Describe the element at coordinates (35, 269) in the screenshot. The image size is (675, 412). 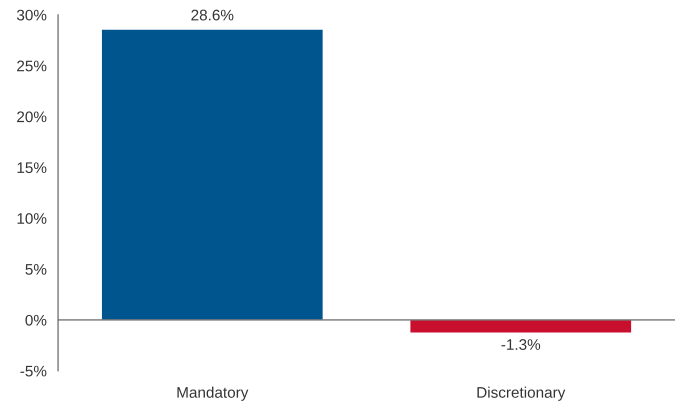
I see `y-tick-label: 5%` at that location.